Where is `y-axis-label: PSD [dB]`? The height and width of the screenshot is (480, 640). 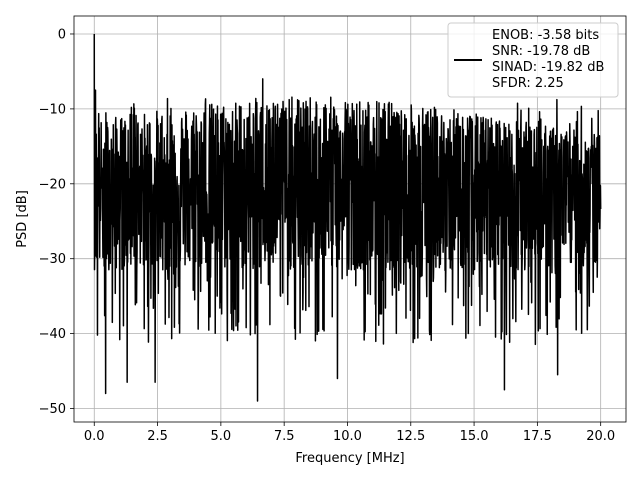
y-axis-label: PSD [dB] is located at coordinates (22, 219).